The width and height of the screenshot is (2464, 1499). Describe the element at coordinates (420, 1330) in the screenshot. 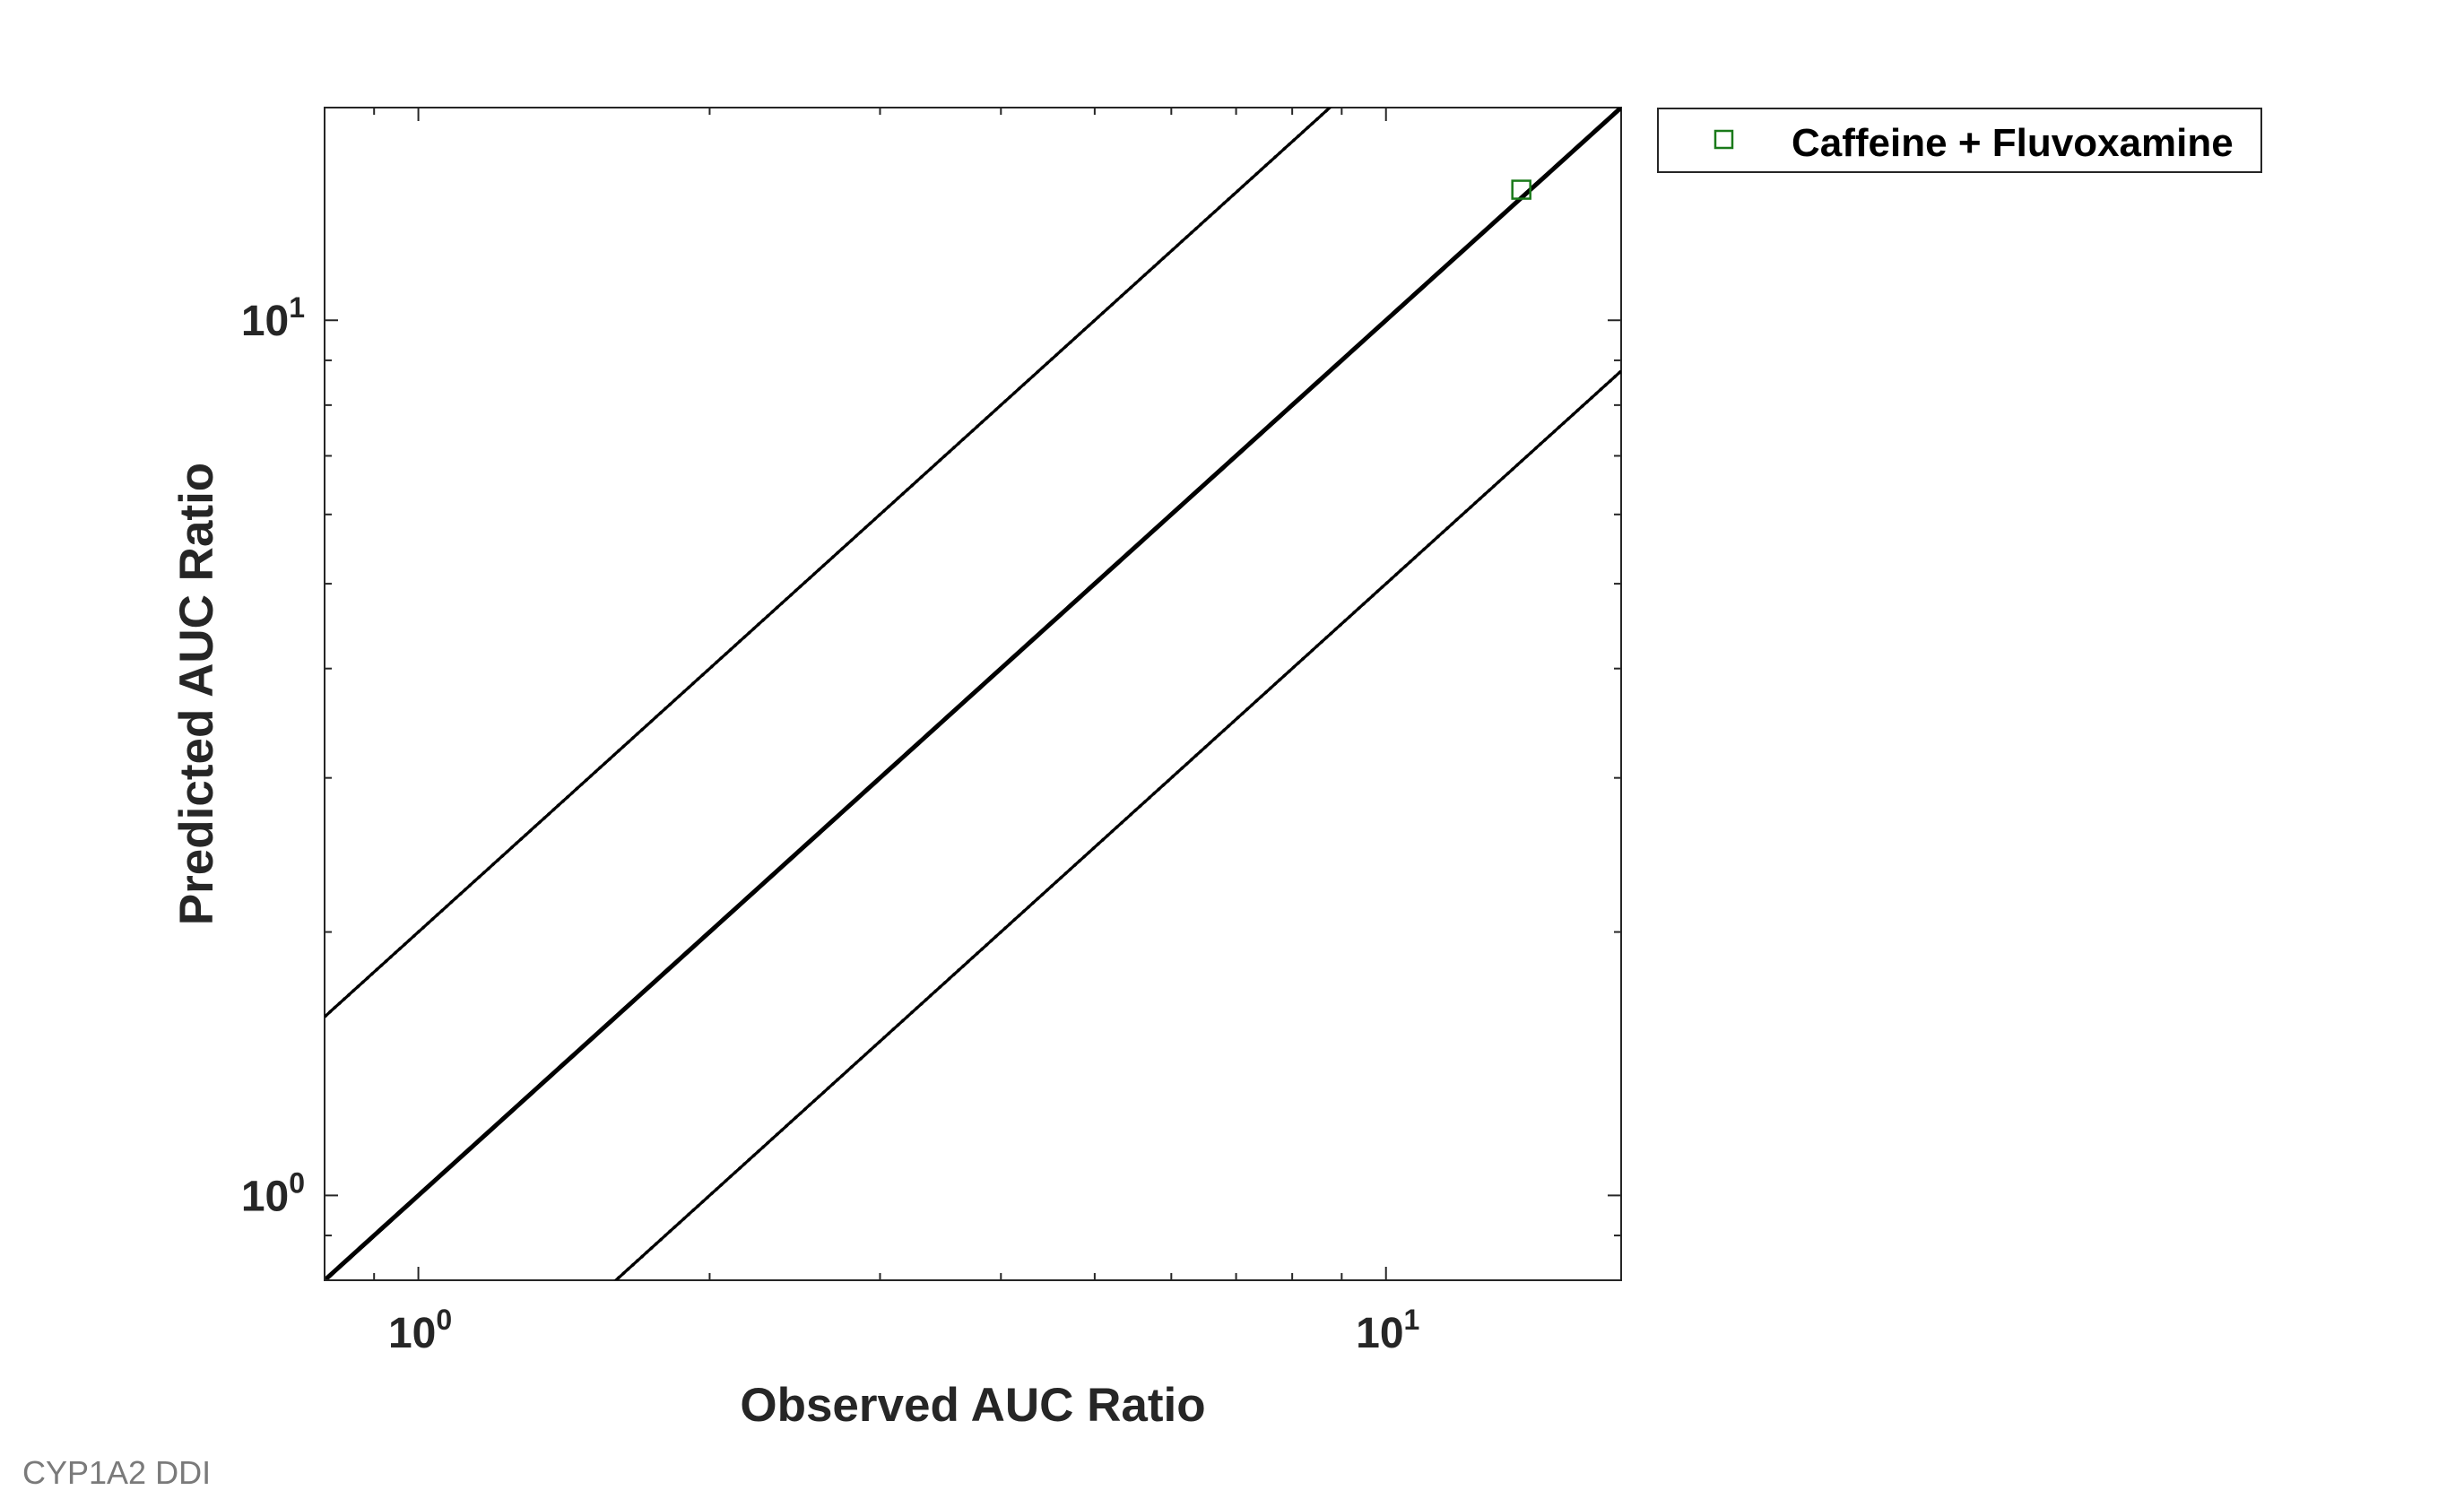

I see `x-tick-label: 10⁰` at that location.